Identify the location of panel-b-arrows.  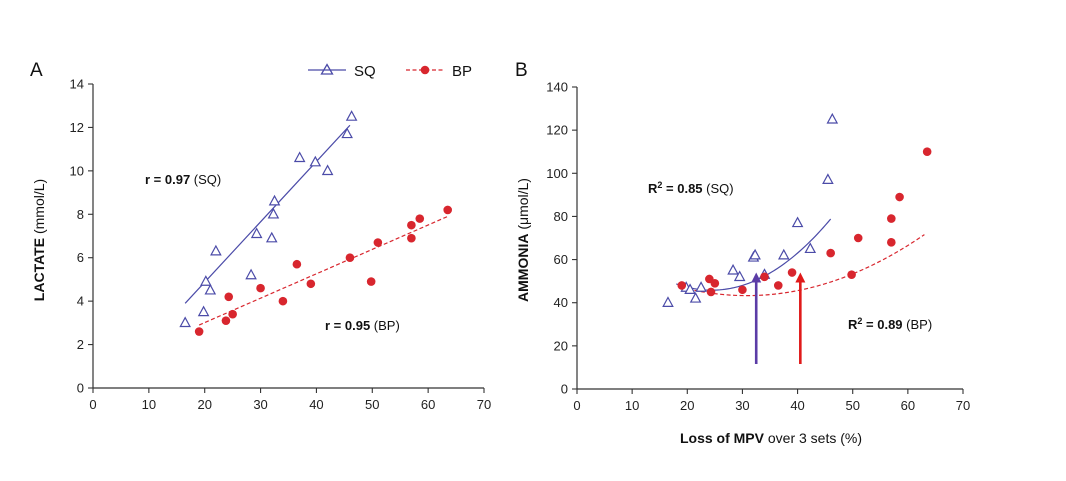
(778, 318).